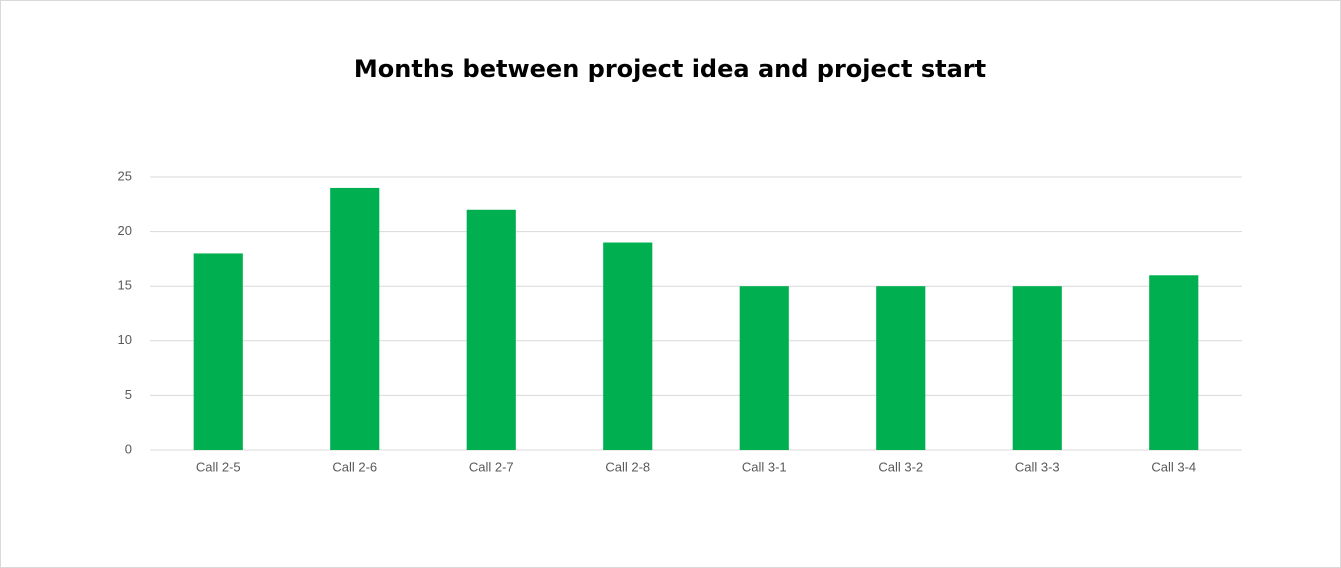 The height and width of the screenshot is (568, 1341). I want to click on x-tick-label: Call 3-3, so click(1037, 466).